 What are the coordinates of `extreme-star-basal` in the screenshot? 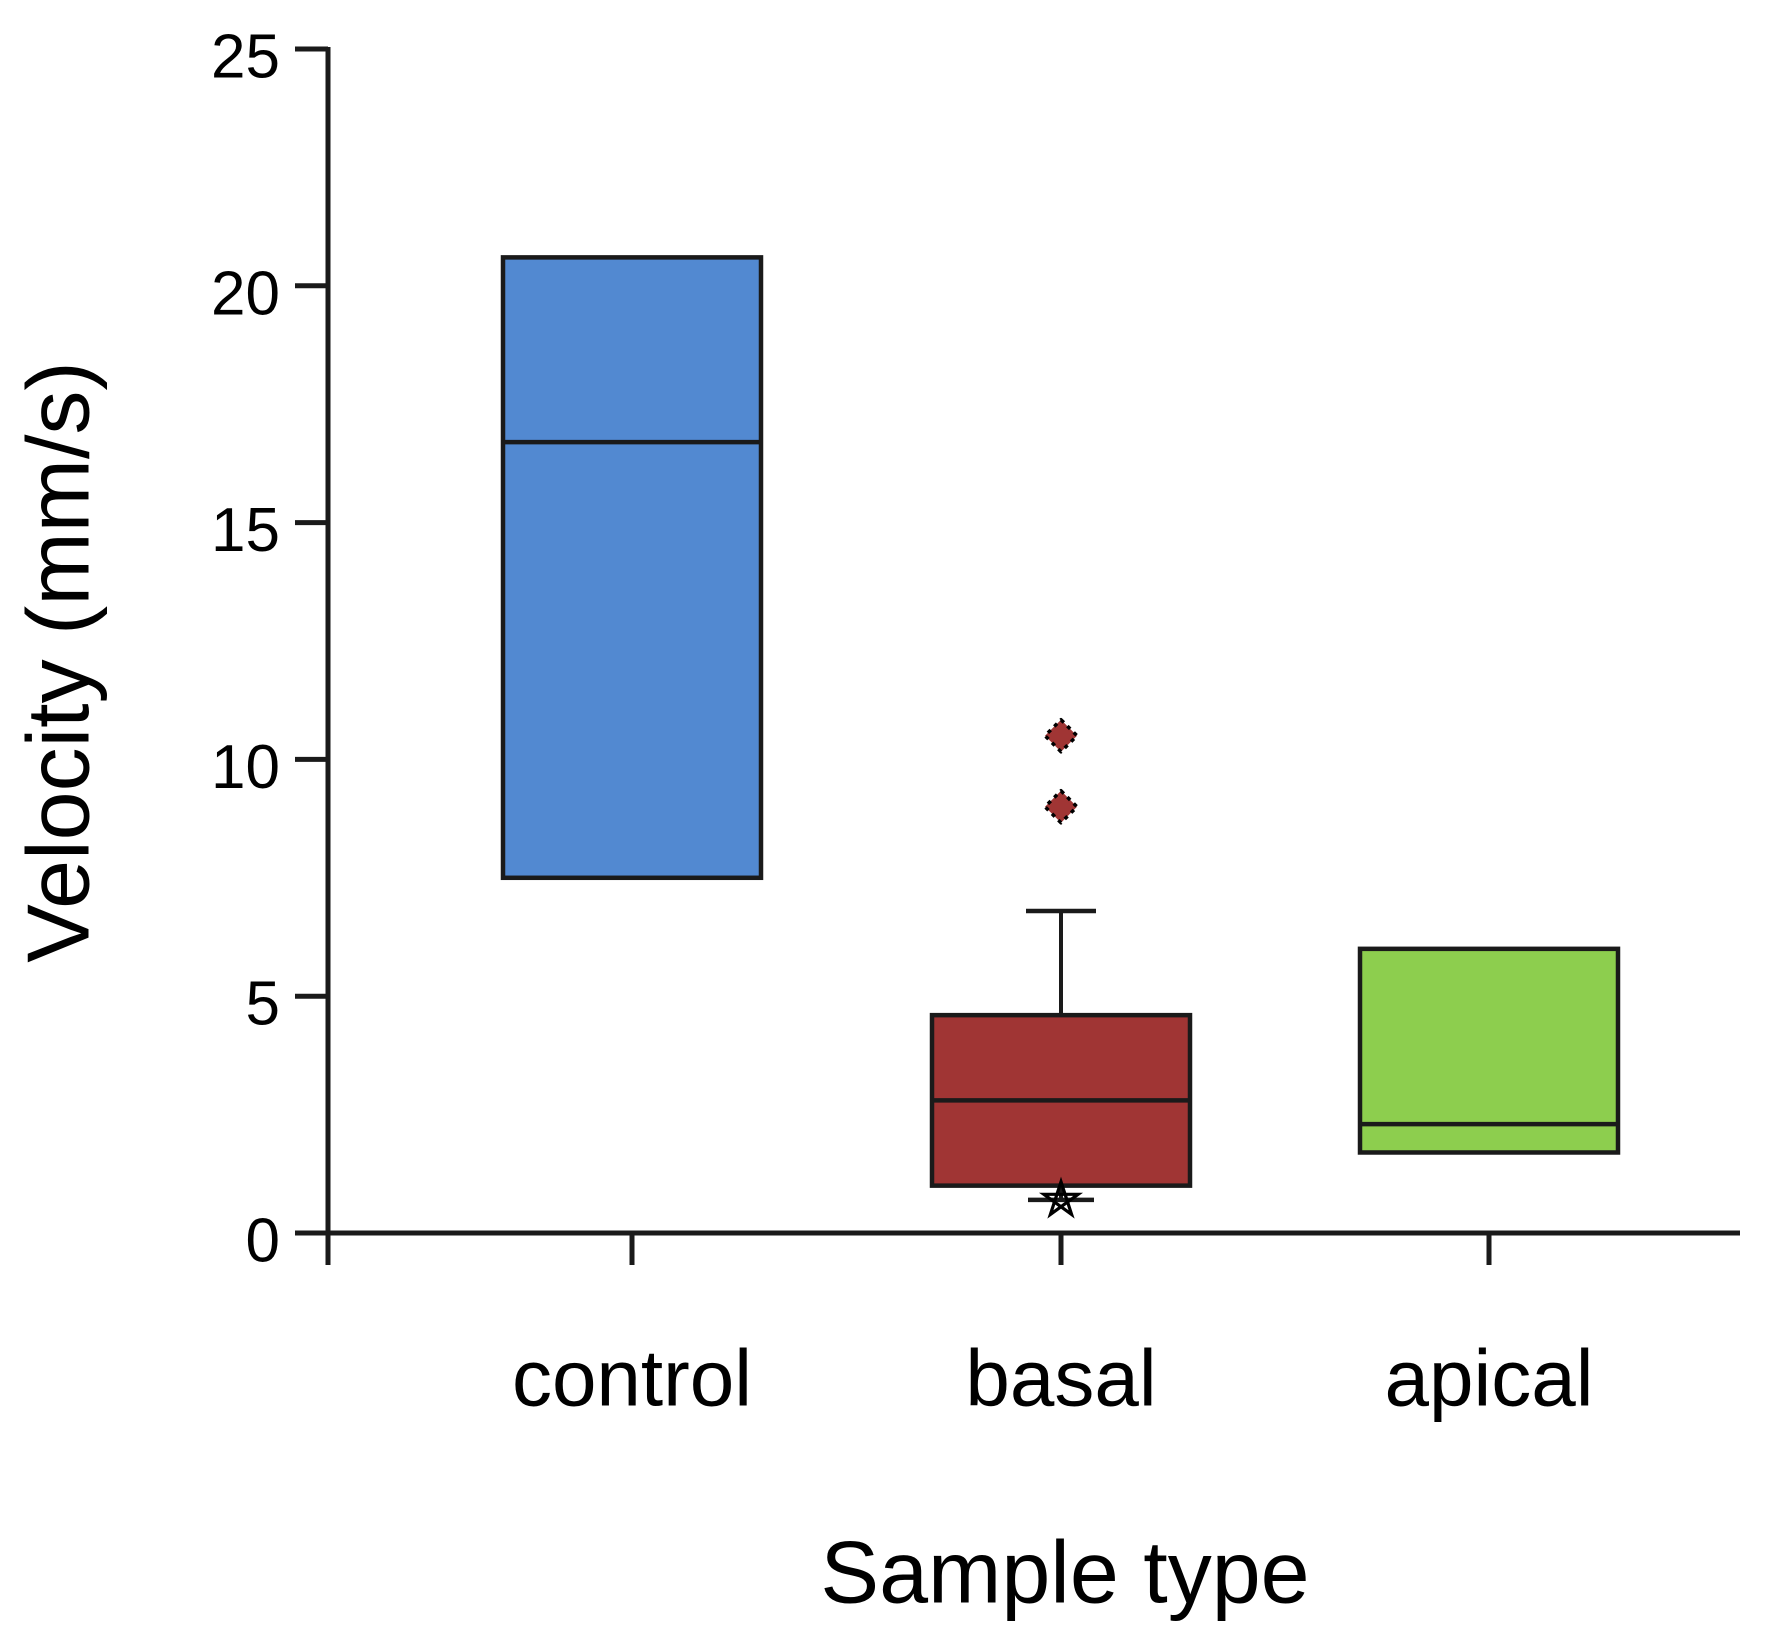 It's located at (1061, 1197).